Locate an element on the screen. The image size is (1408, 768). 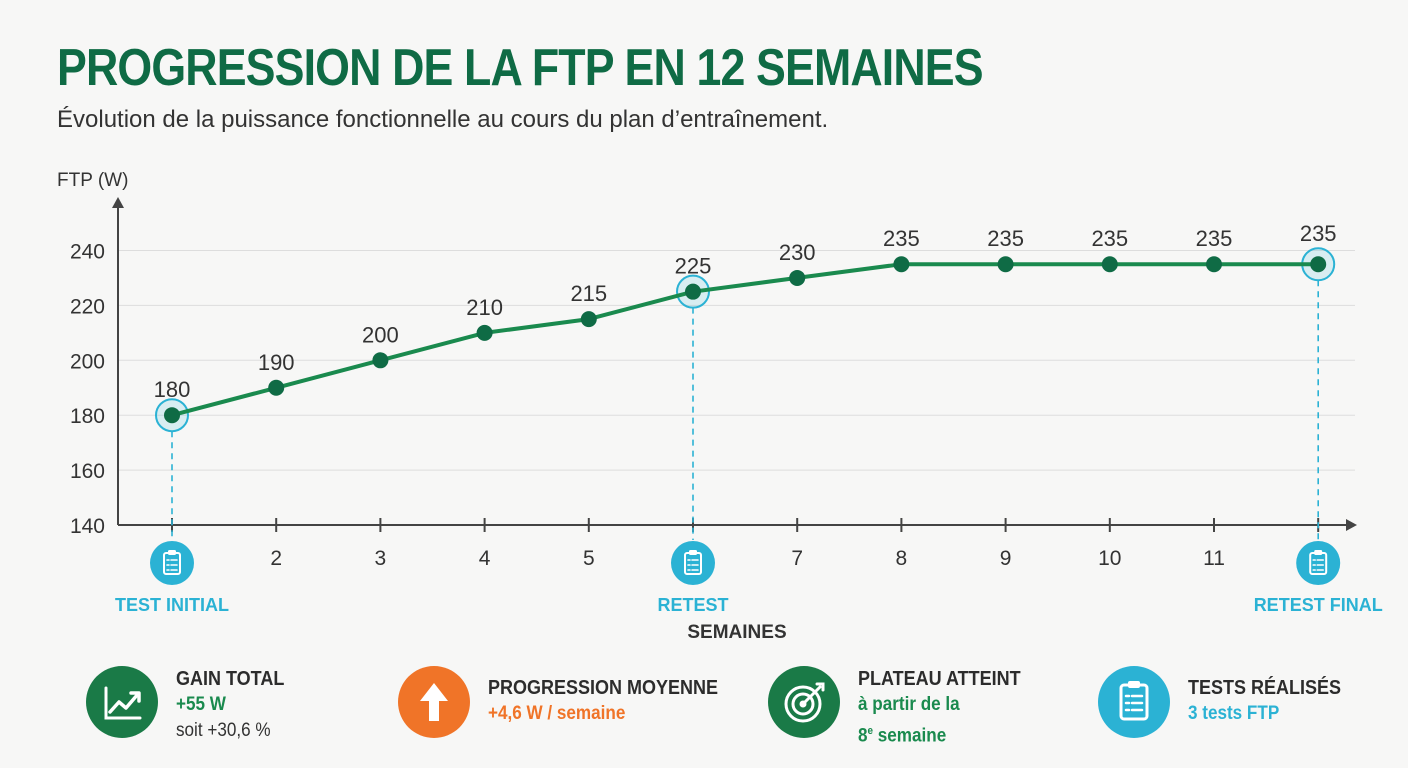
x-tick-label: 10 is located at coordinates (1109, 558).